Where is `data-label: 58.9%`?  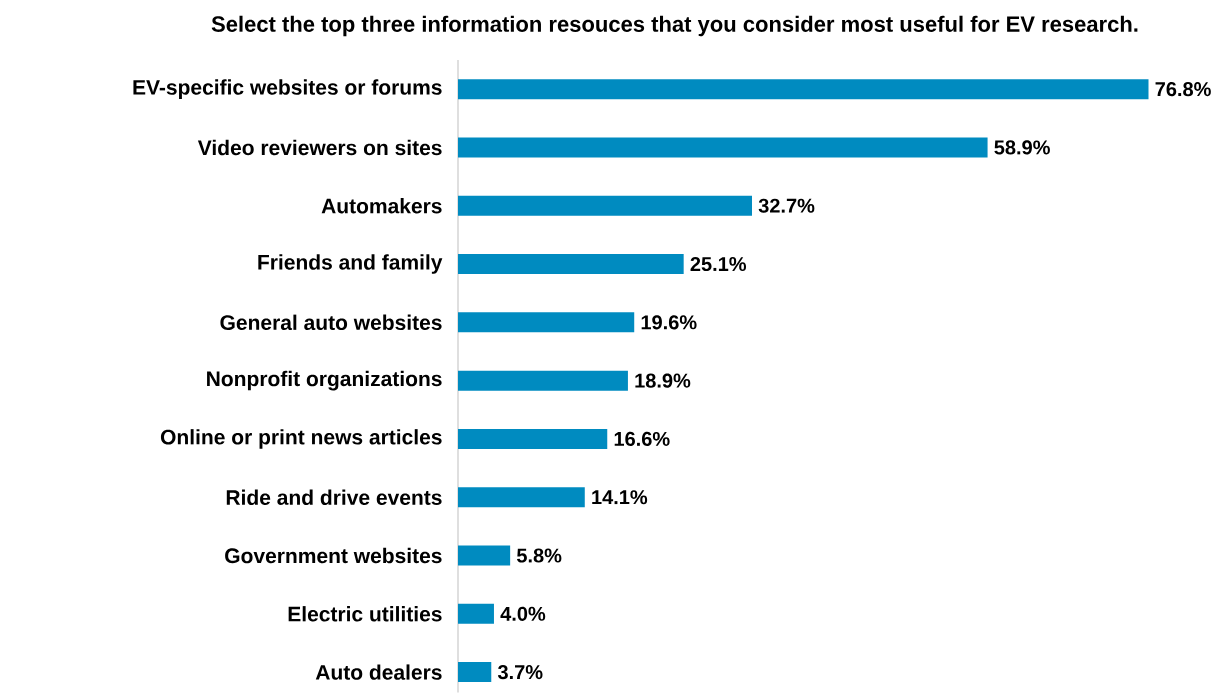 data-label: 58.9% is located at coordinates (1022, 147).